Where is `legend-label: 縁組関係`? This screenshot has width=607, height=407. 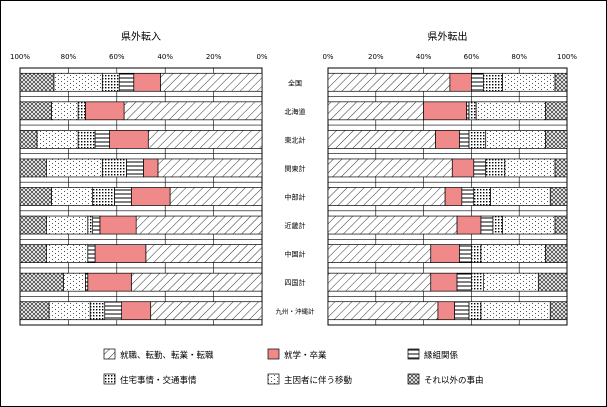 legend-label: 縁組関係 is located at coordinates (441, 355).